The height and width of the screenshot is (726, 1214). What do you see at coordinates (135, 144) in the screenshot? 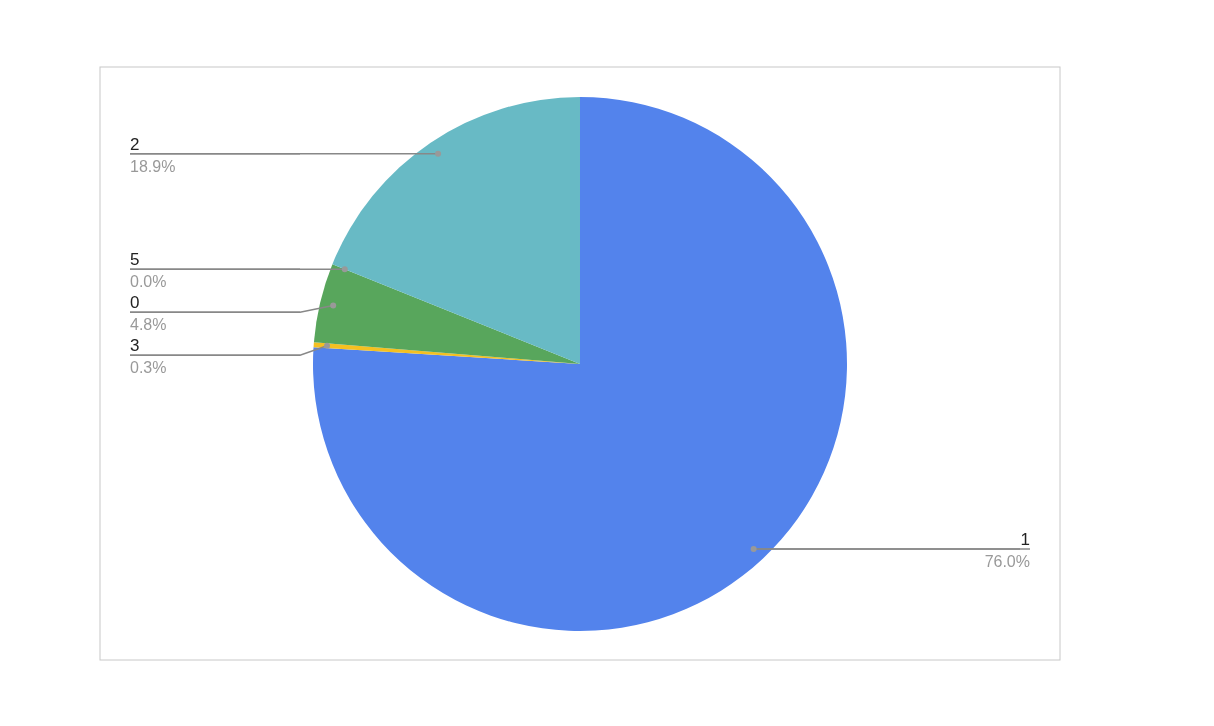
I see `slice-label: 2` at bounding box center [135, 144].